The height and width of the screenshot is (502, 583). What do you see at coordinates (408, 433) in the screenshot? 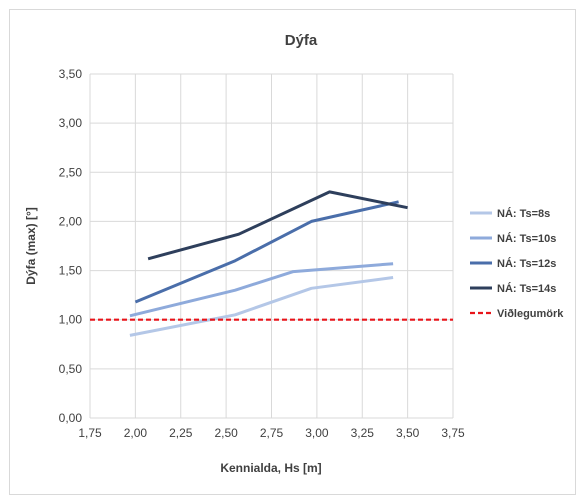
I see `x-tick-label: 3,50` at bounding box center [408, 433].